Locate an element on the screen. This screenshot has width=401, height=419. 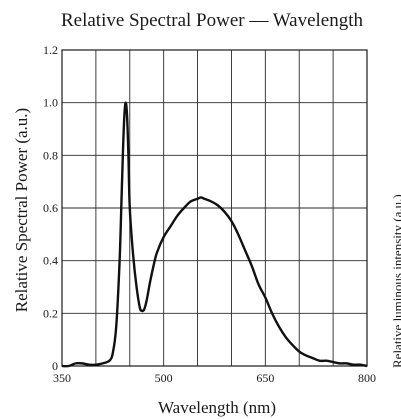
y-tick-label: 0.2 is located at coordinates (50, 313).